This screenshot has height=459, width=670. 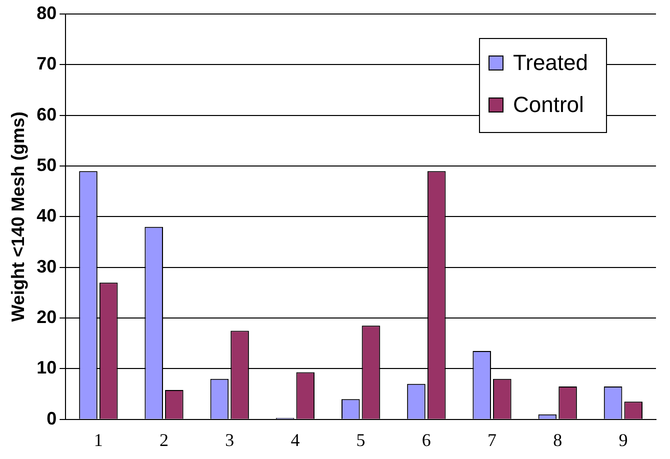 I want to click on y-tick-label: 80, so click(x=46, y=12).